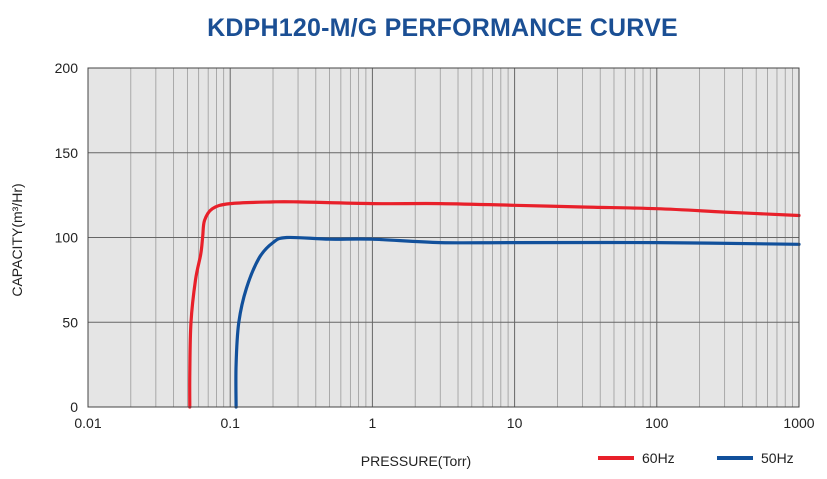 The width and height of the screenshot is (827, 479). I want to click on y-tick-label: 200, so click(67, 68).